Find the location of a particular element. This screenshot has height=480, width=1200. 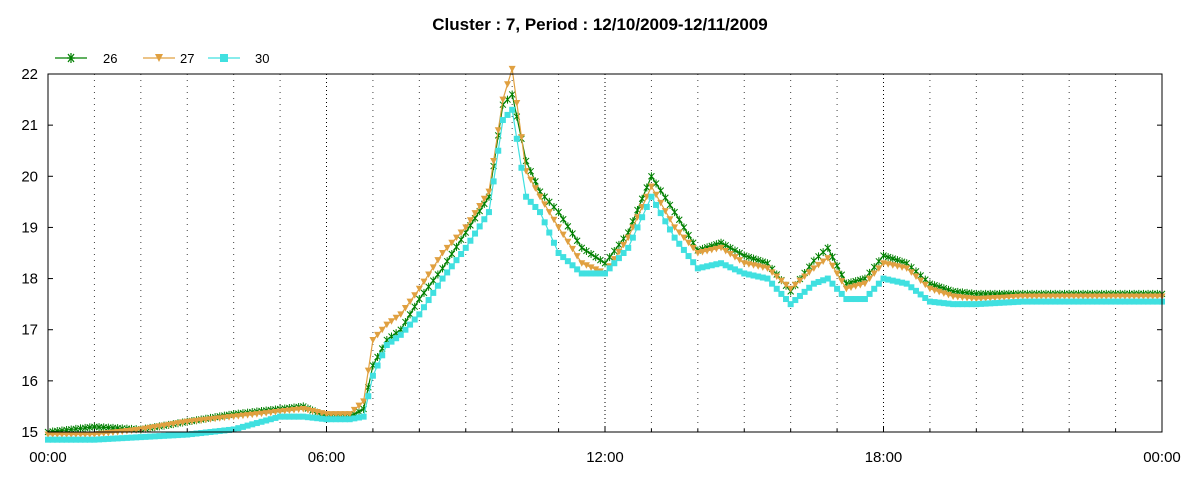

y-tick-label: 20 is located at coordinates (29, 176).